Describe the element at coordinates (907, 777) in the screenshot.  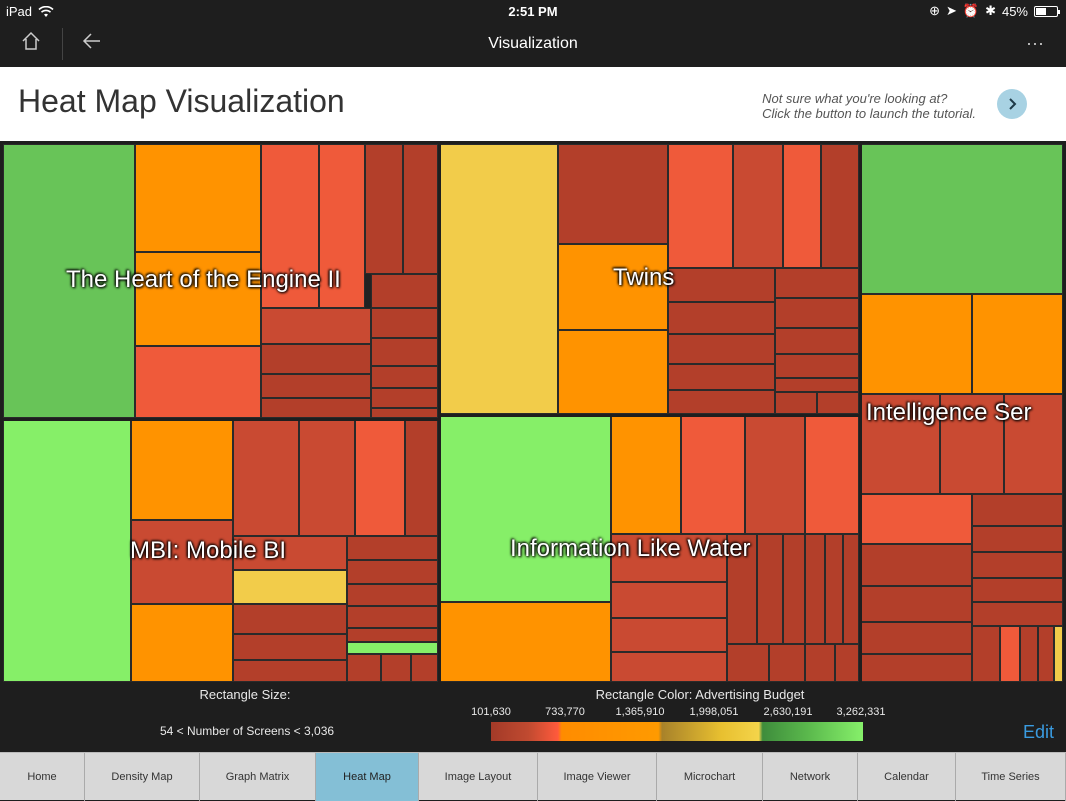
I see `tab-calendar: Calendar` at that location.